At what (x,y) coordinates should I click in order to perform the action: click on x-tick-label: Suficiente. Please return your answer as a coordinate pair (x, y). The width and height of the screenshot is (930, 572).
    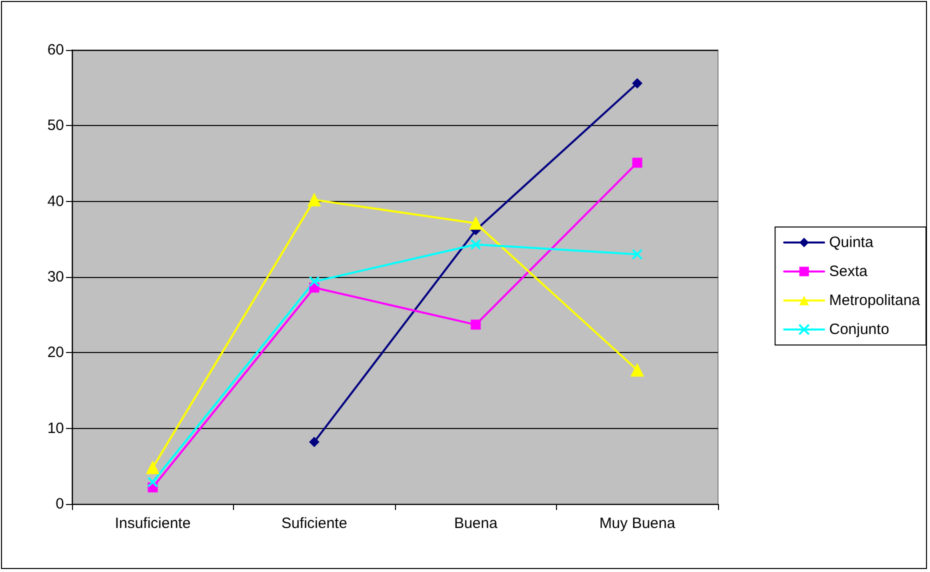
    Looking at the image, I should click on (314, 523).